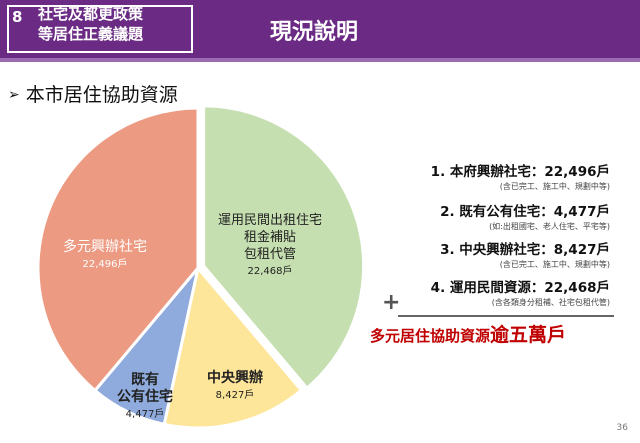 The image size is (640, 443). I want to click on slice-name-private-1: 運用民間出租住宅, so click(269, 220).